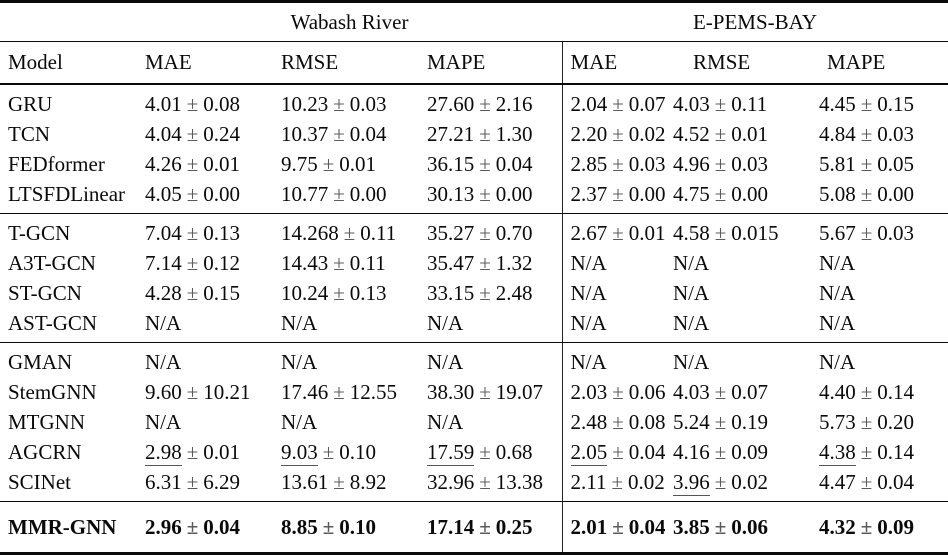 Image resolution: width=948 pixels, height=555 pixels. Describe the element at coordinates (613, 101) in the screenshot. I see `value-cell: 2.04 ±0.07` at that location.